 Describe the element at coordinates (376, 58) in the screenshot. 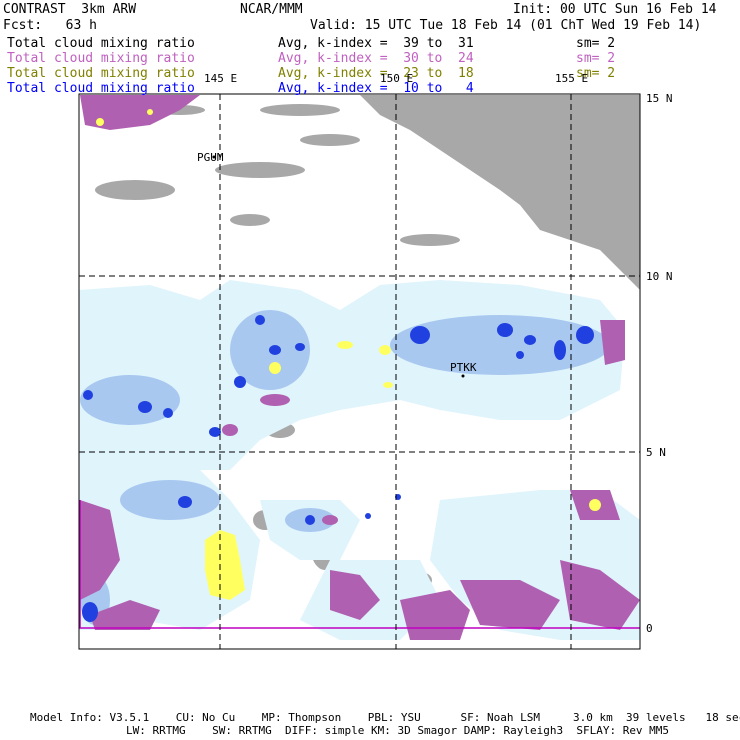

I see `legend-field-avg: Avg, k-index = 30 to 24` at that location.